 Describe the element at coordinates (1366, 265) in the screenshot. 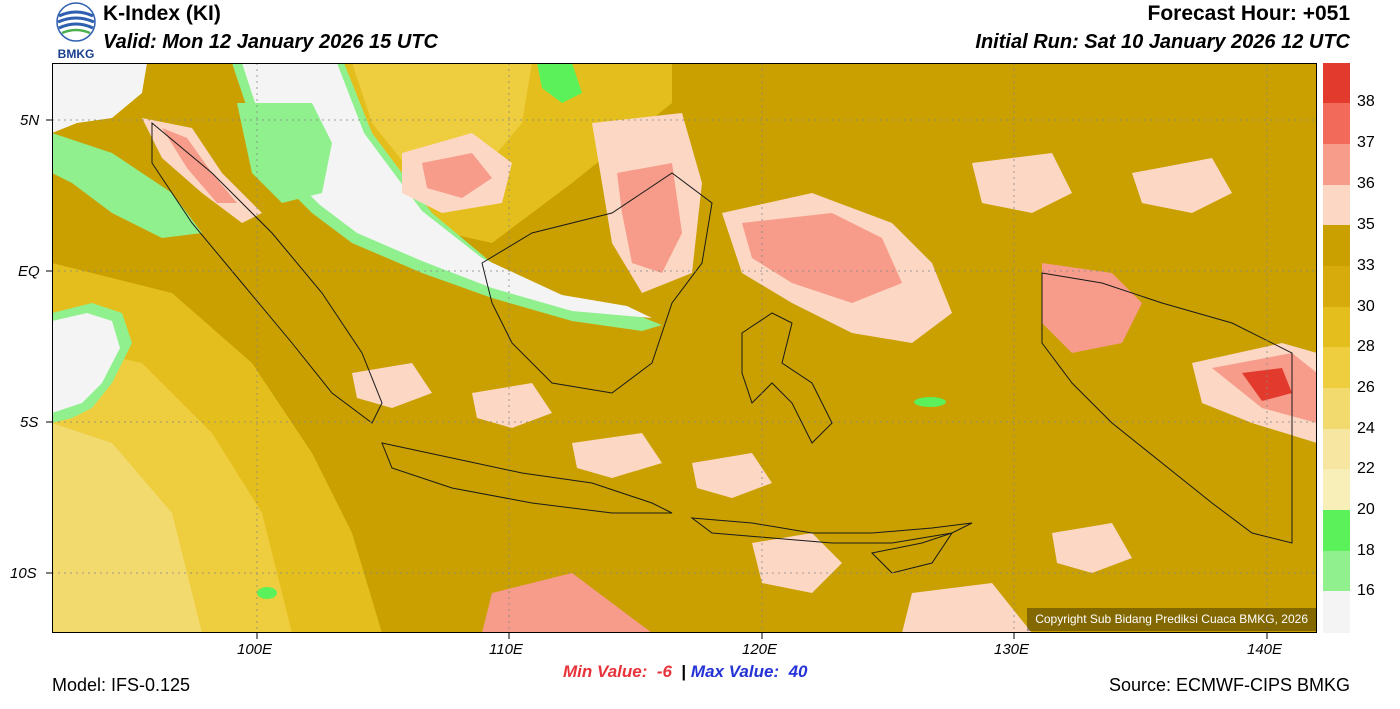

I see `colorbar-label: 33` at that location.